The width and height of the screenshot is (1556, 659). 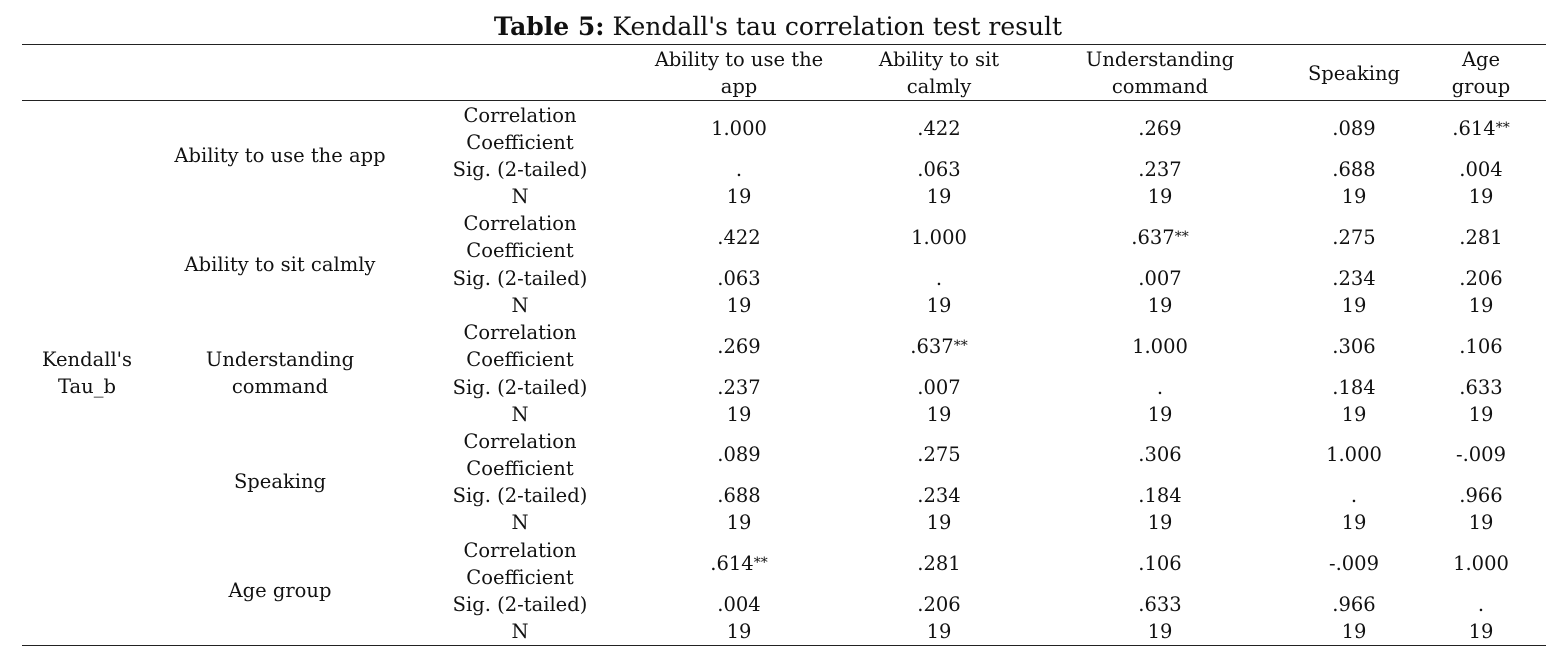 What do you see at coordinates (280, 264) in the screenshot?
I see `row-variable-name: Ability to sit calmly` at bounding box center [280, 264].